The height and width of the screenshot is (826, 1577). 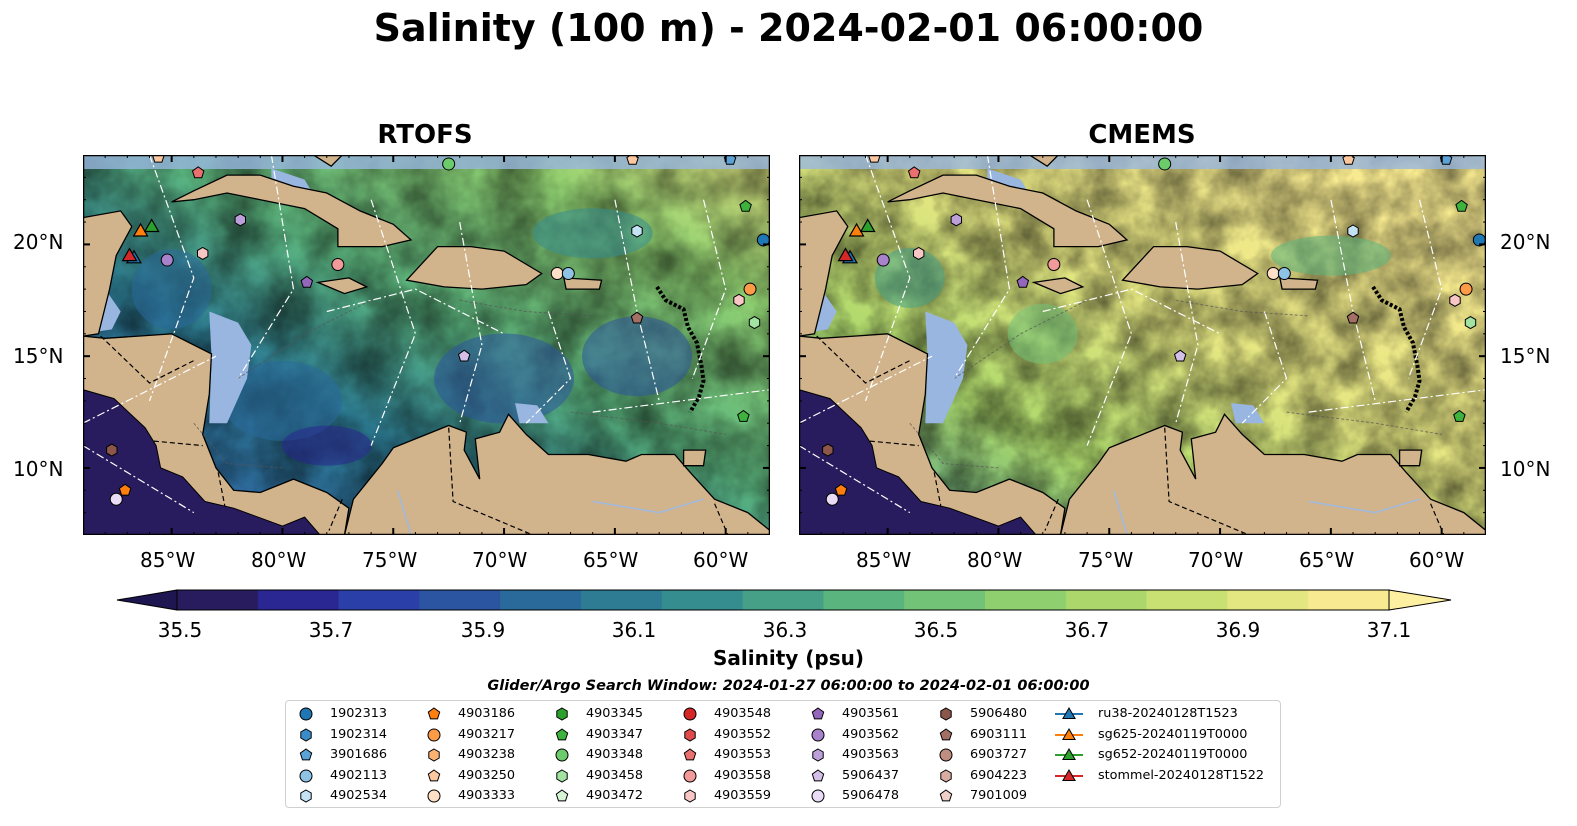 I want to click on bahamas-bank, so click(x=1142, y=162).